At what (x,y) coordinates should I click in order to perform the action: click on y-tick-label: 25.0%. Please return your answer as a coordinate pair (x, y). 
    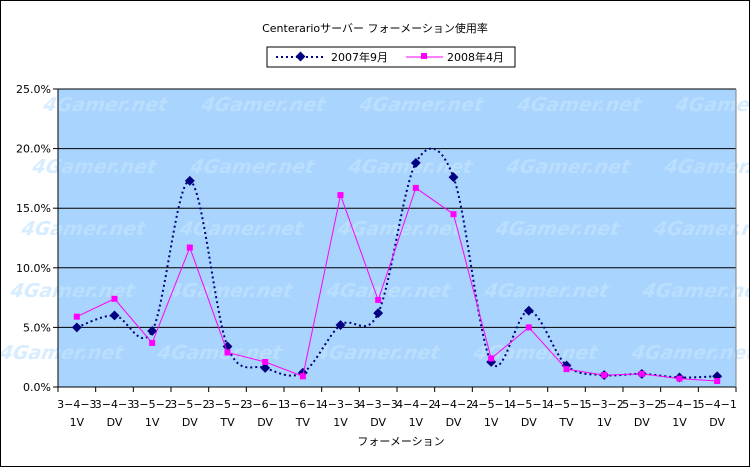
    Looking at the image, I should click on (33, 89).